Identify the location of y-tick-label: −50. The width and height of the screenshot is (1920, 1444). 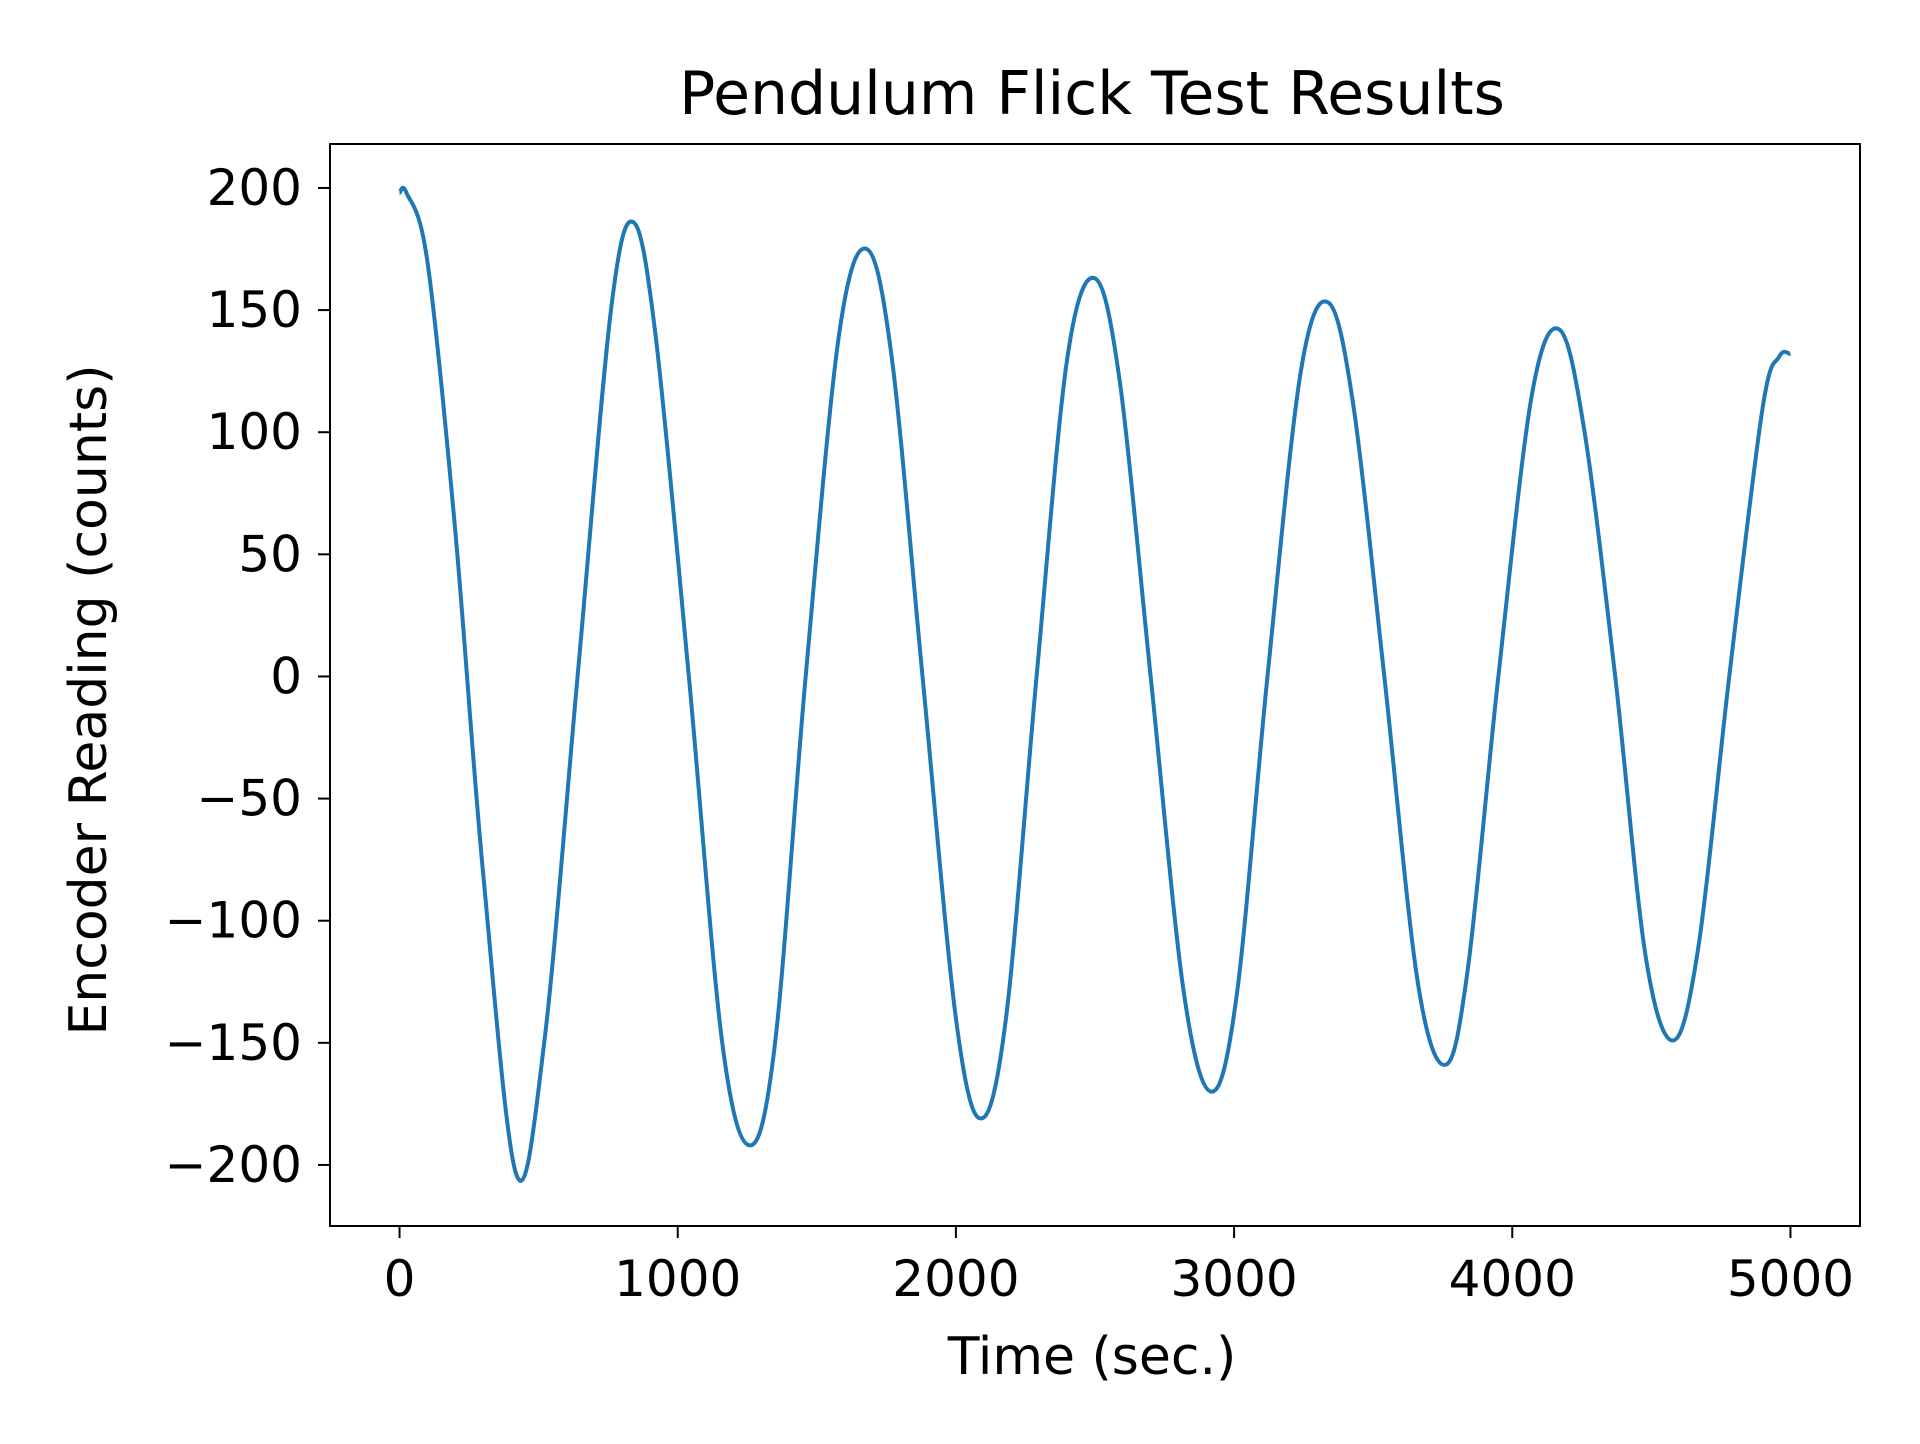
(249, 799).